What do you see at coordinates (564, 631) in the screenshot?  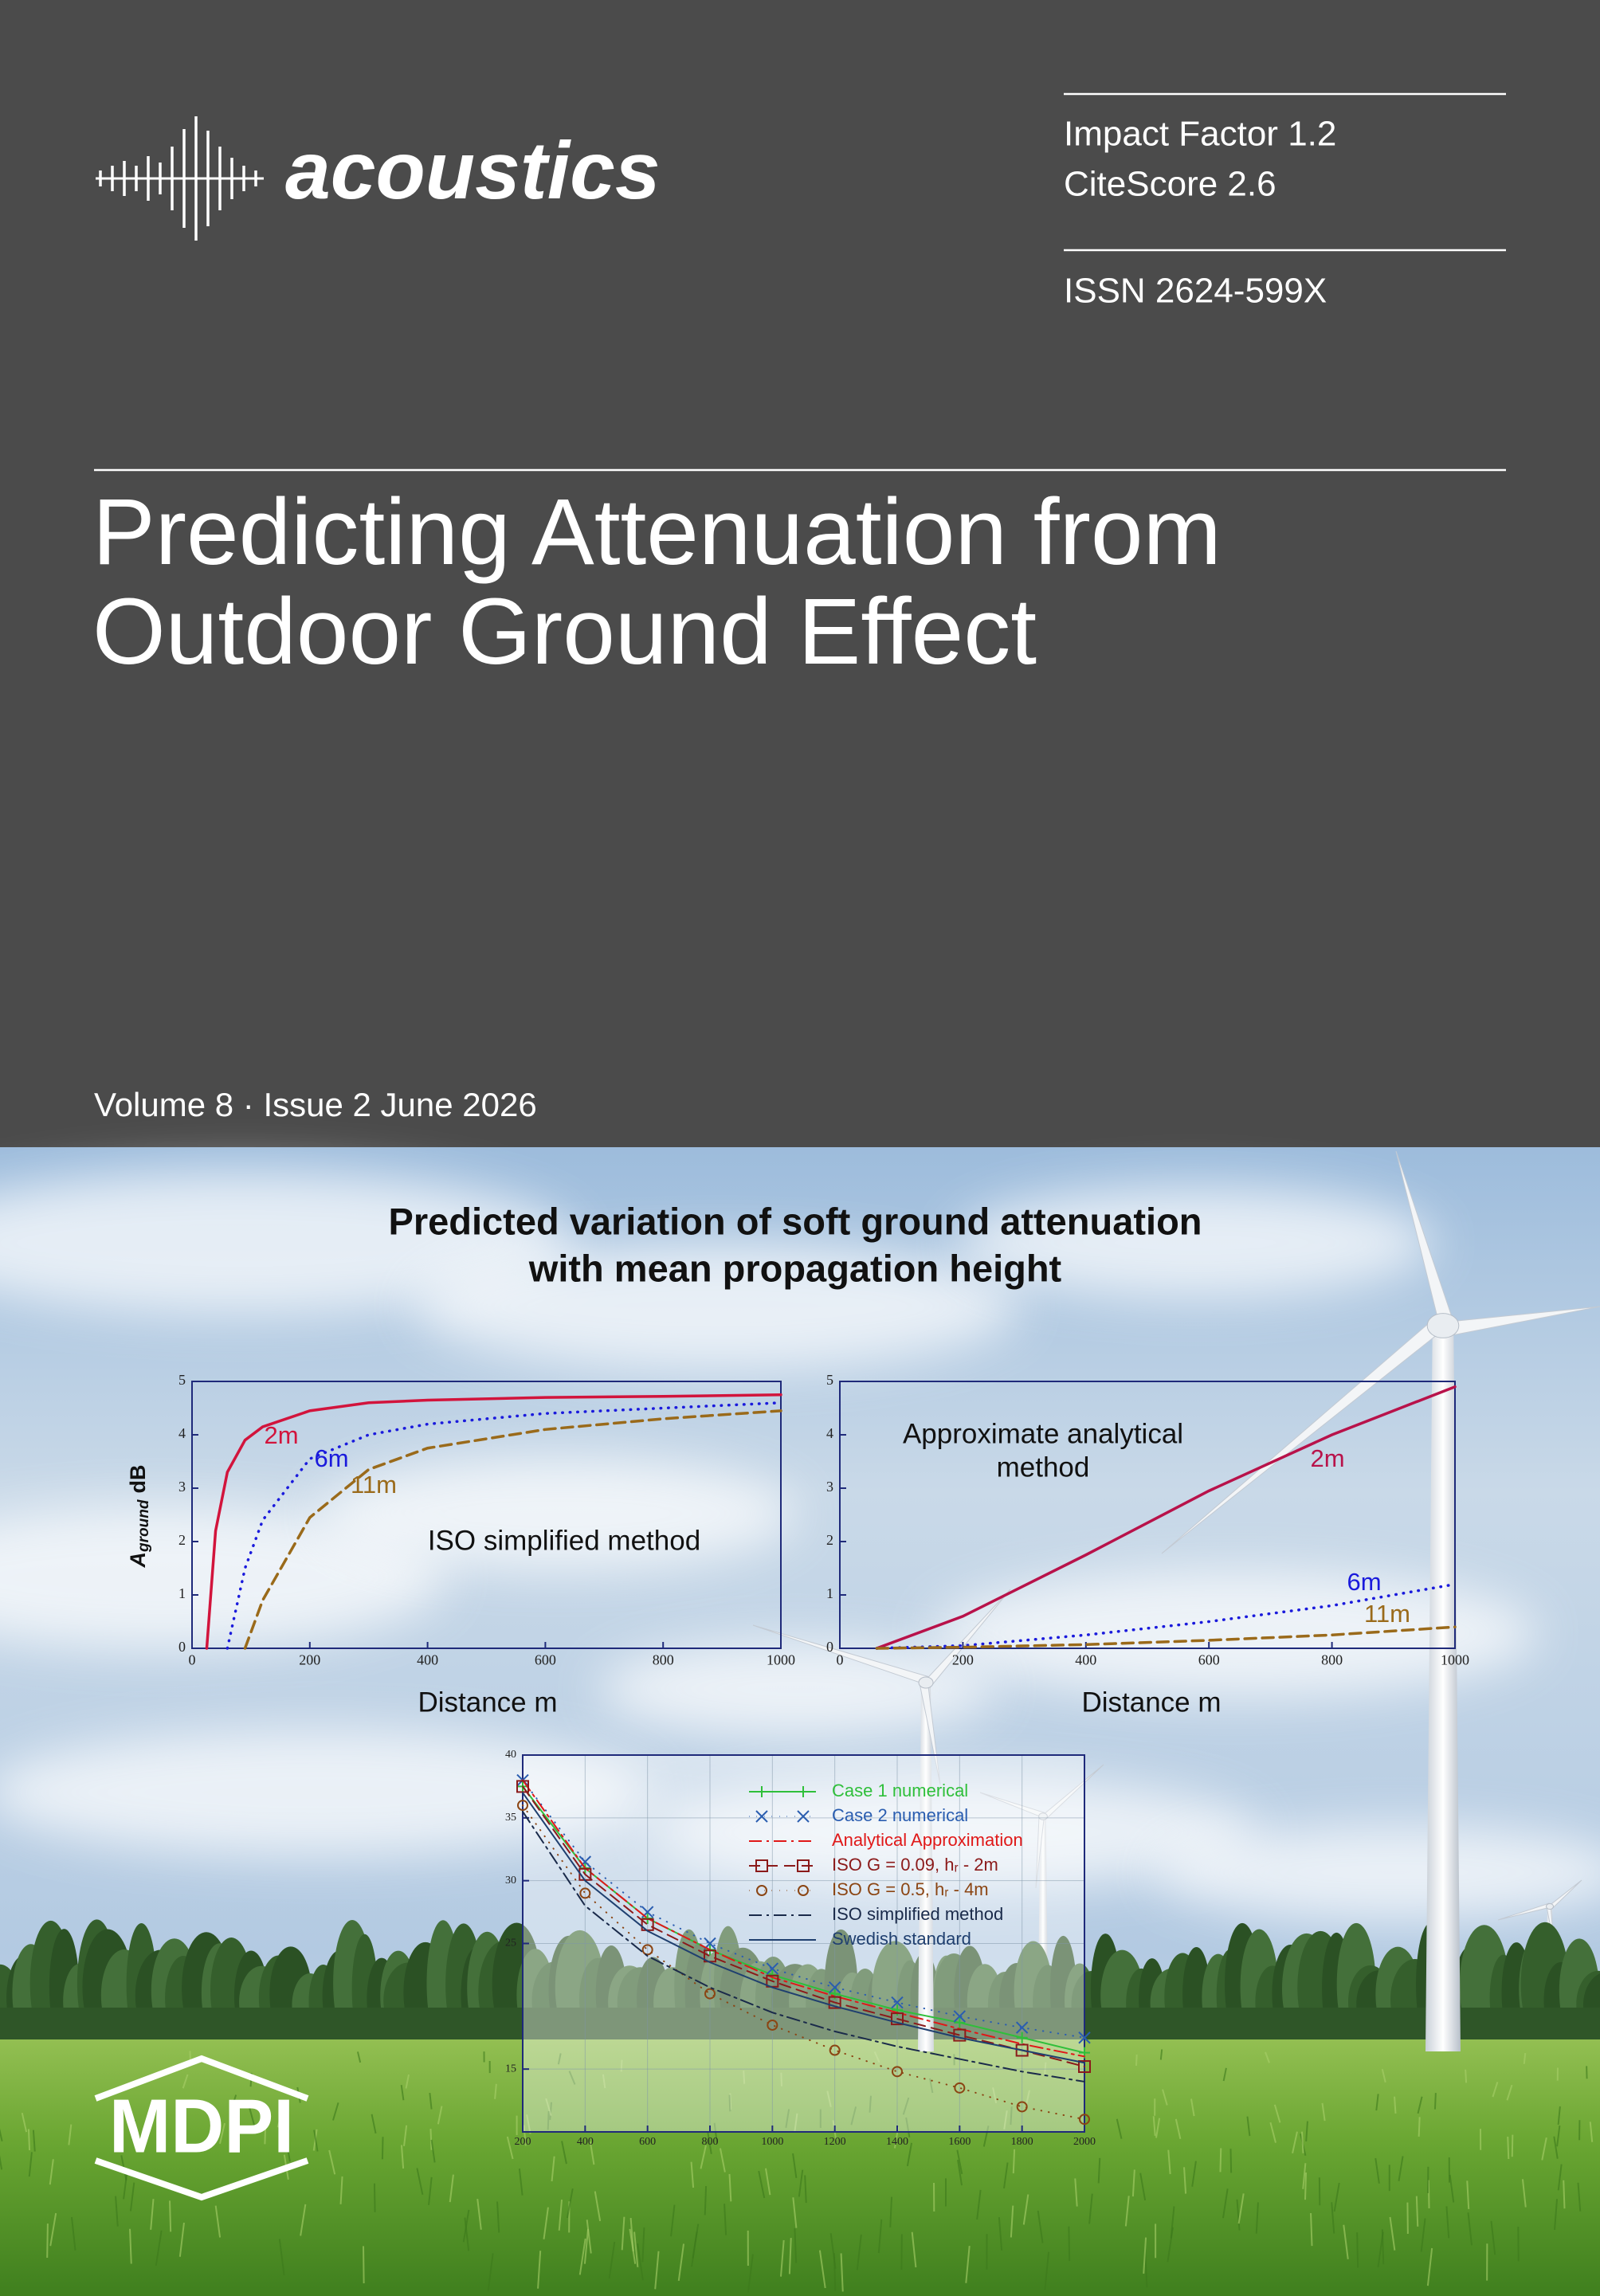 I see `article-title: Outdoor Ground Effect` at bounding box center [564, 631].